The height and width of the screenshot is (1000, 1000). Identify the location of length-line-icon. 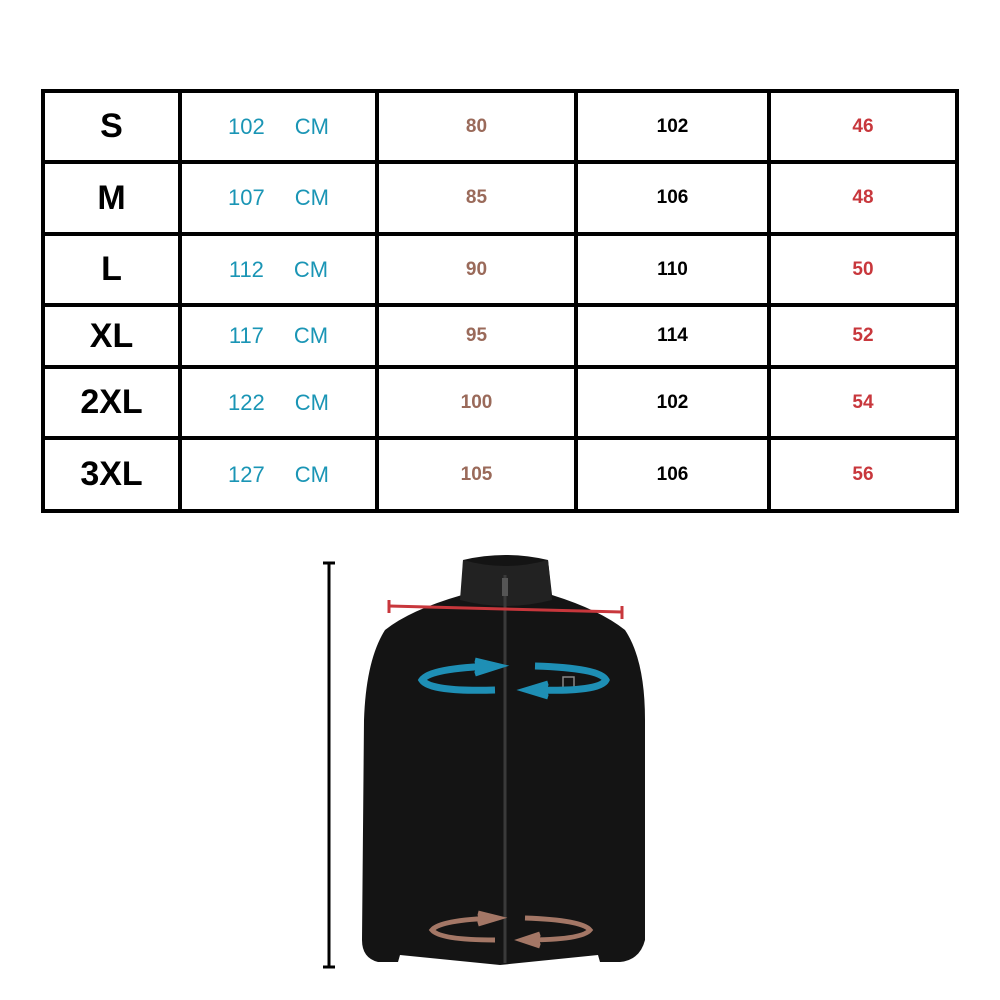
(329, 765).